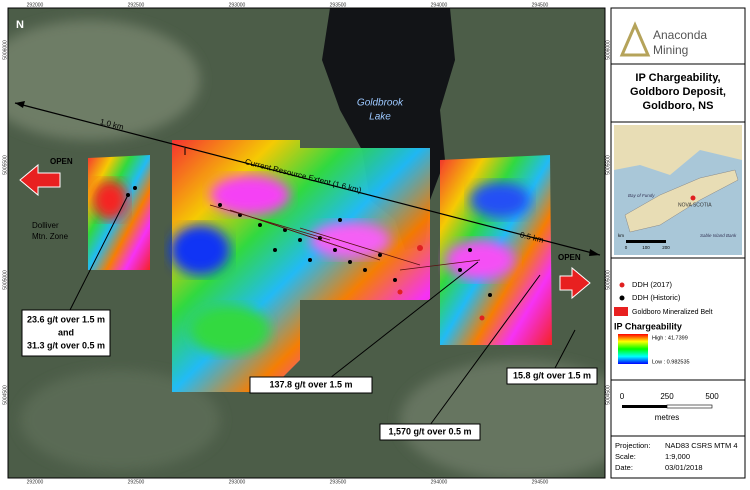 This screenshot has height=490, width=750. I want to click on info-label: Projection:, so click(632, 445).